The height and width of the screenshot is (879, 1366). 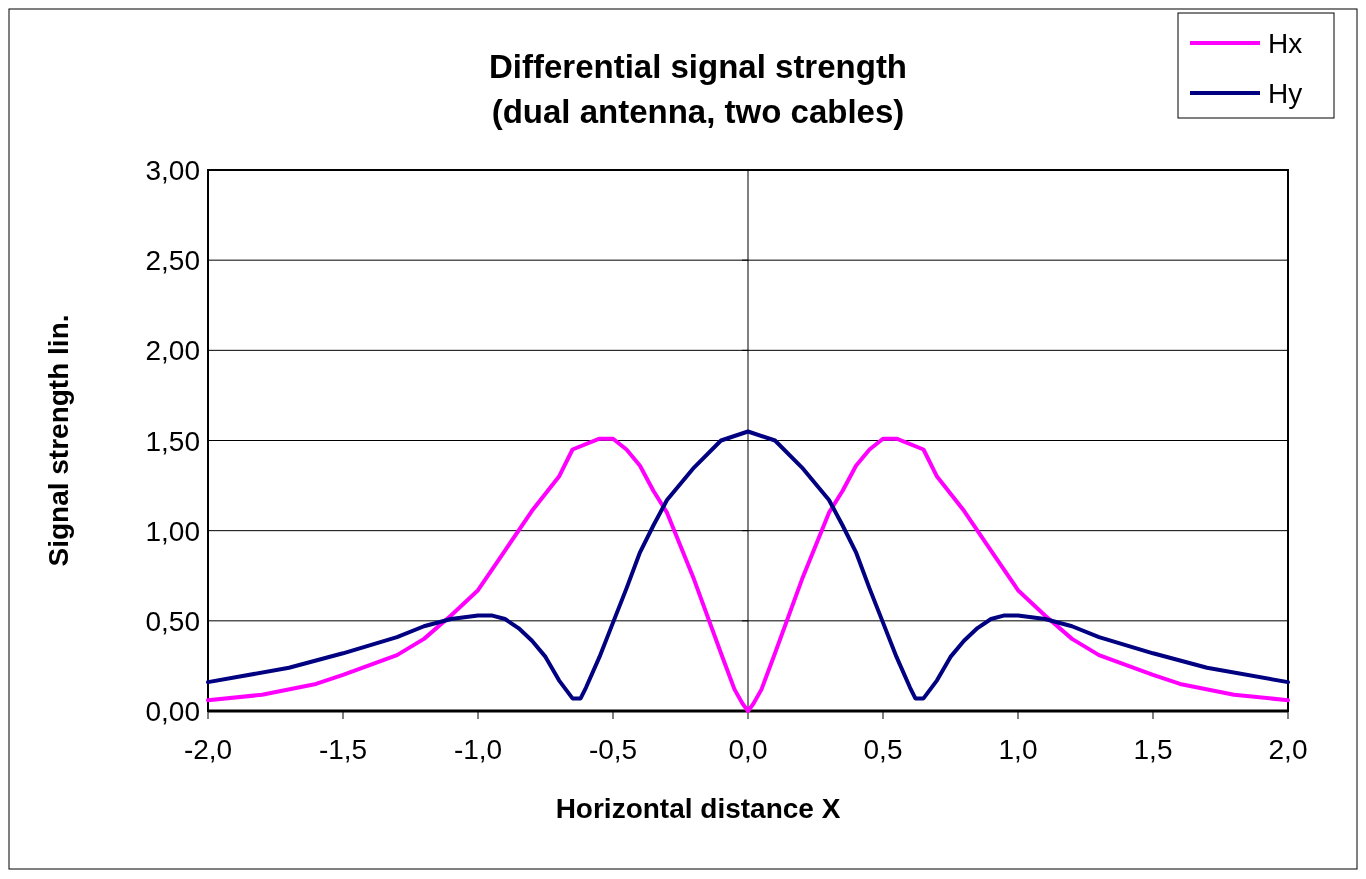 What do you see at coordinates (883, 749) in the screenshot?
I see `x-tick-label: 0,5` at bounding box center [883, 749].